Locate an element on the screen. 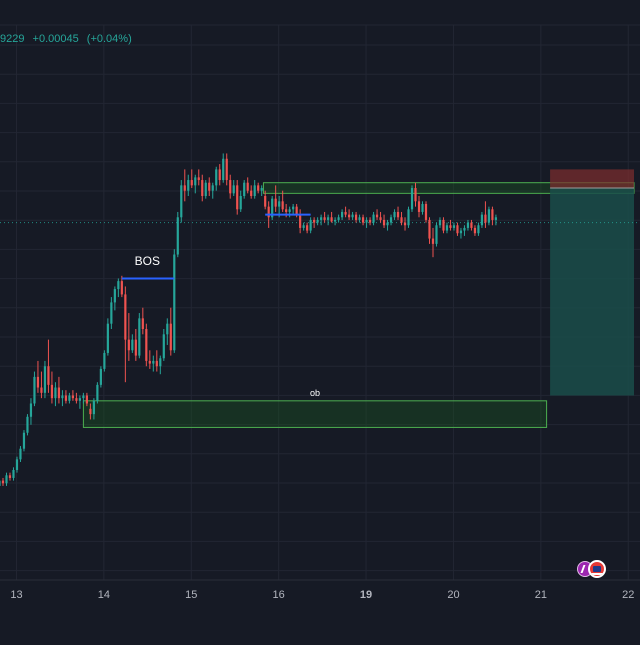 This screenshot has width=640, height=645. ob-zone-label: ob is located at coordinates (315, 393).